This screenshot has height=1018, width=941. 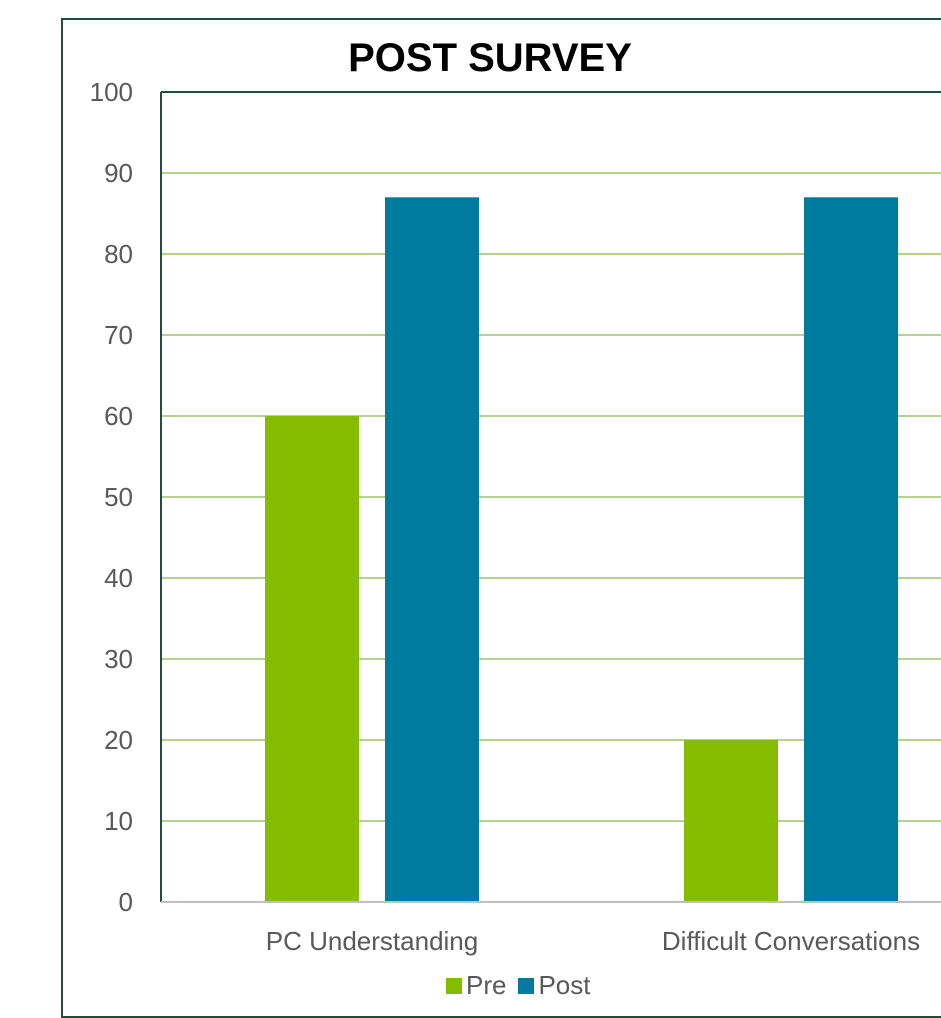 I want to click on x-tick-label-1: Difficult Conversations, so click(x=791, y=941).